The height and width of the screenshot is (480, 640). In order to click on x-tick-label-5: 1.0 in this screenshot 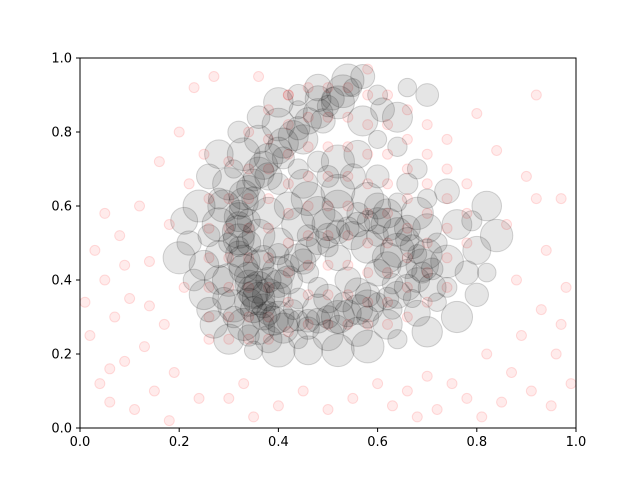, I will do `click(576, 442)`.